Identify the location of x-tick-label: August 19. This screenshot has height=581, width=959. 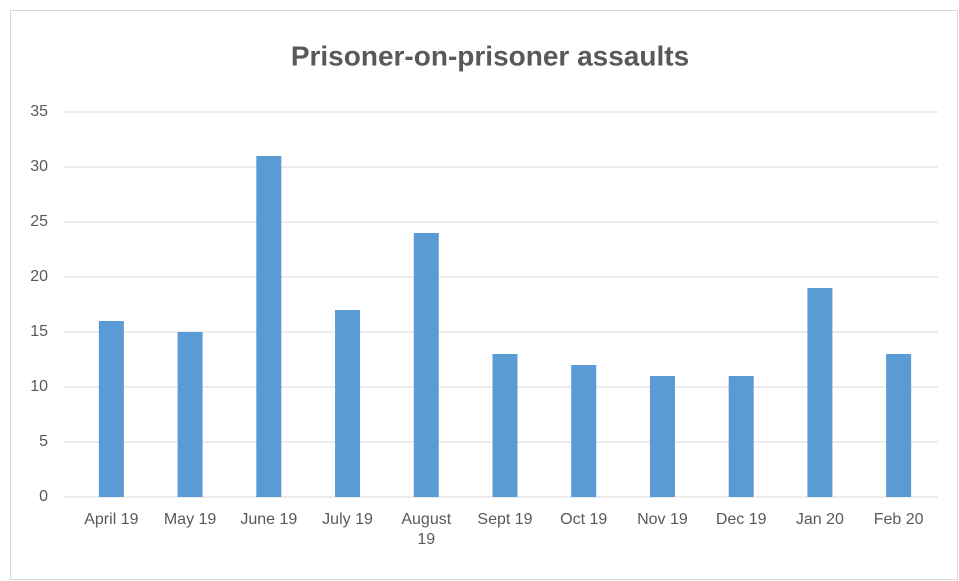
(426, 529).